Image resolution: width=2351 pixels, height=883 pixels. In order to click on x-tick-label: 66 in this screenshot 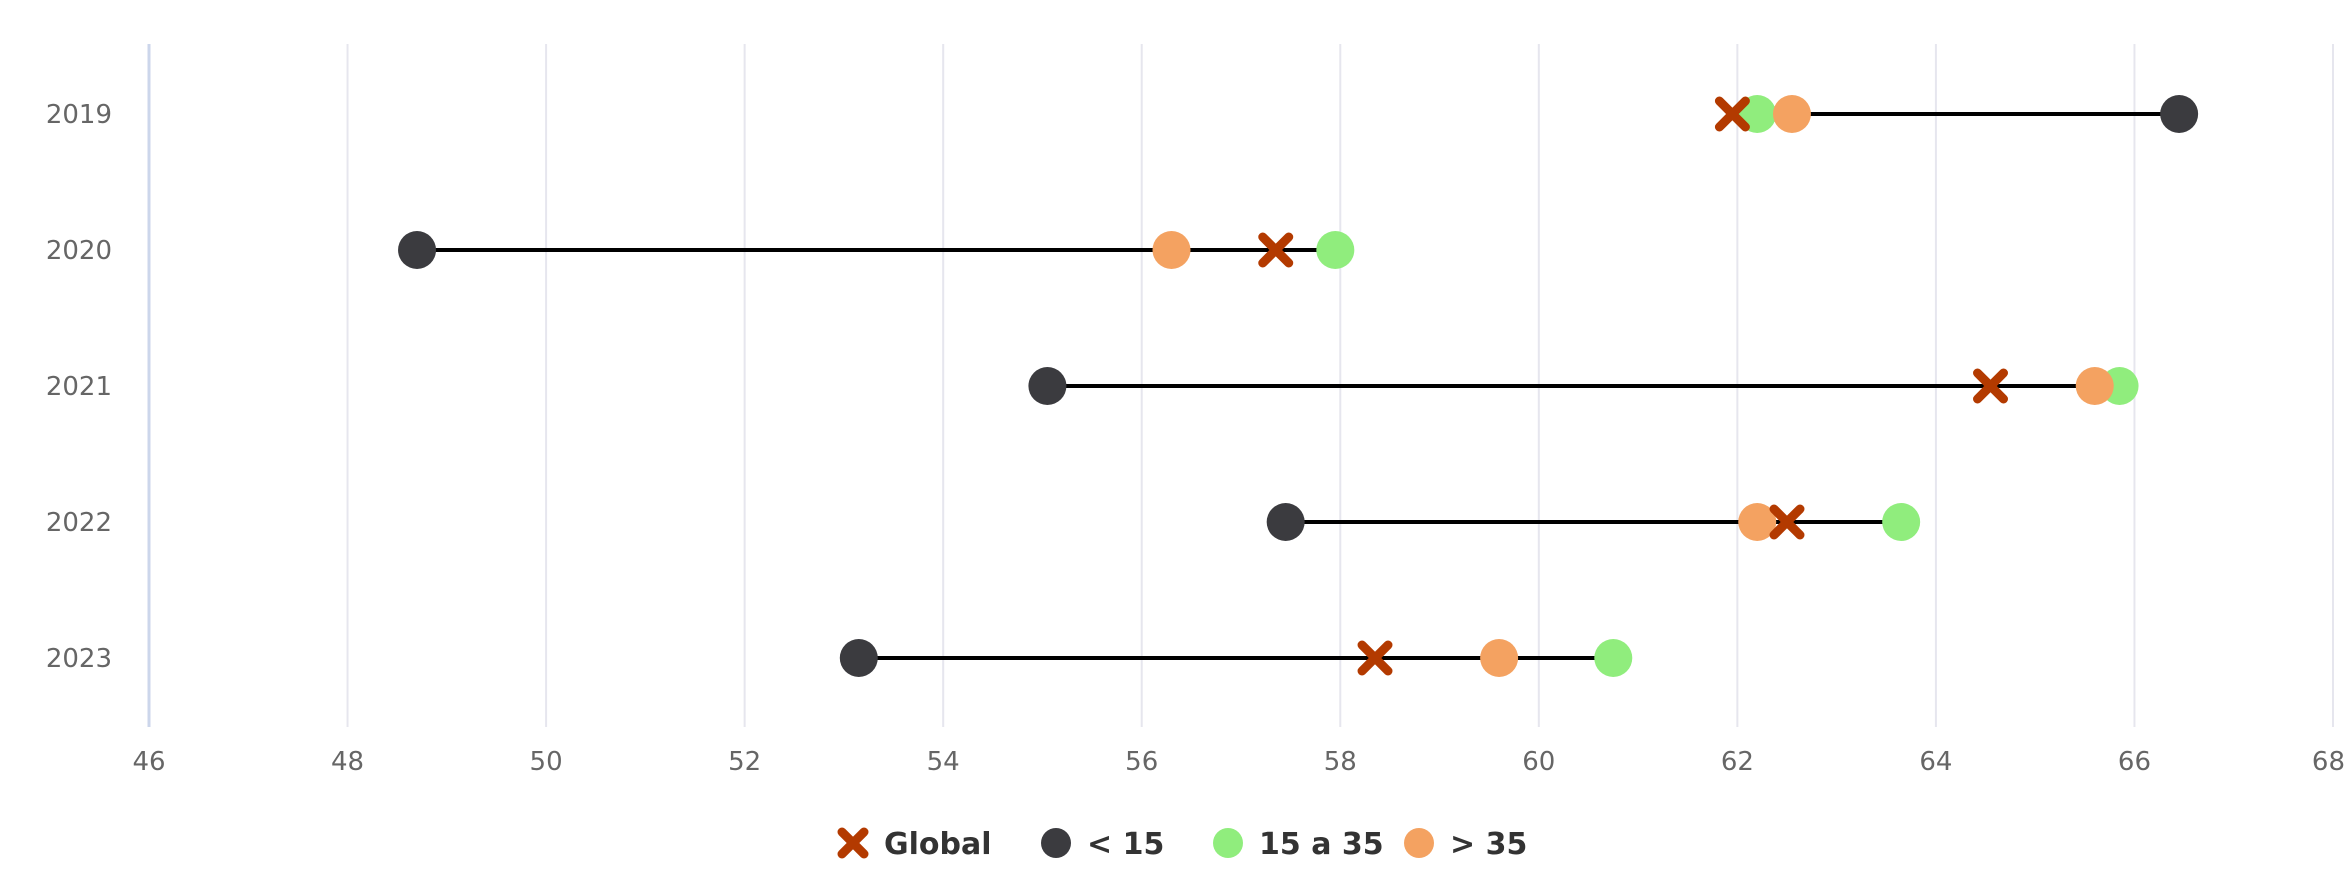, I will do `click(2134, 762)`.